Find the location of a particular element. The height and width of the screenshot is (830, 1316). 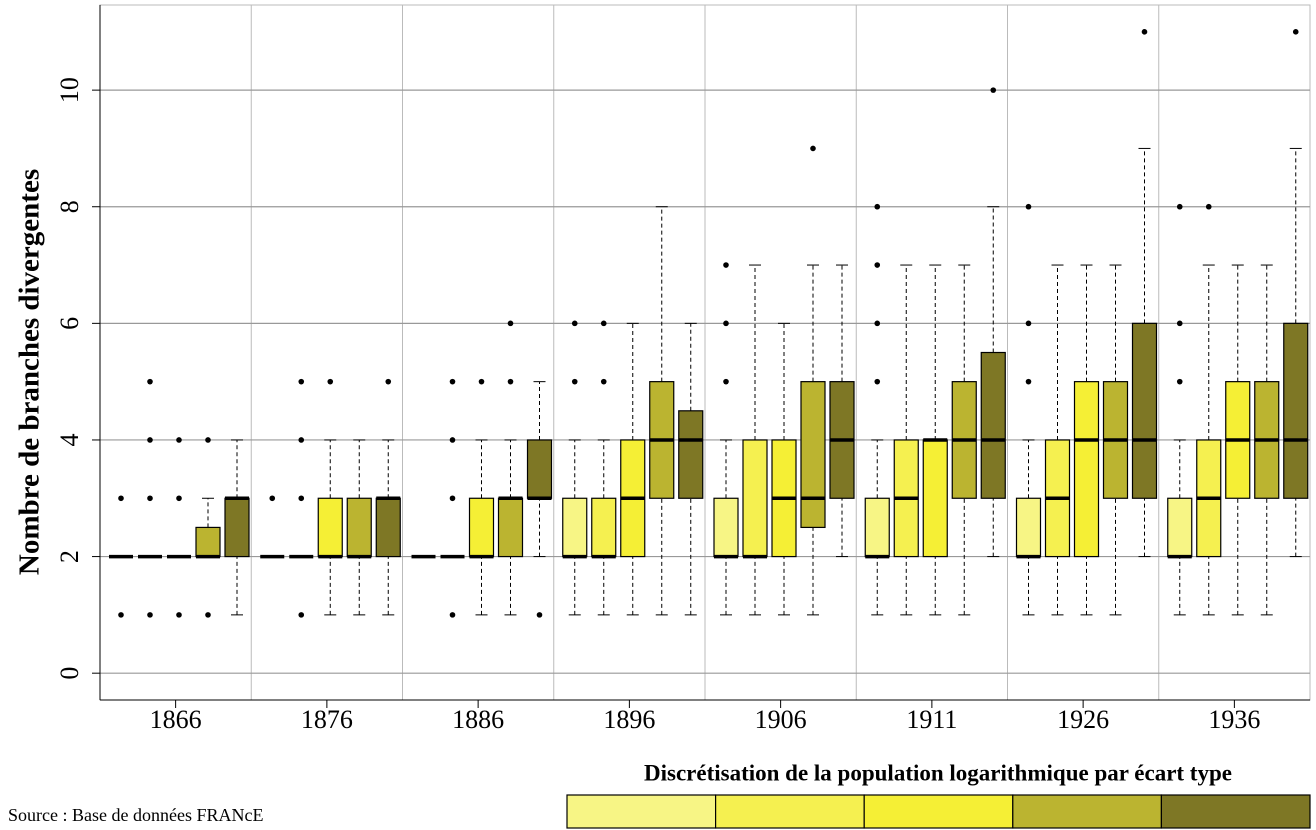

x-tick-label: 1926 is located at coordinates (1083, 719).